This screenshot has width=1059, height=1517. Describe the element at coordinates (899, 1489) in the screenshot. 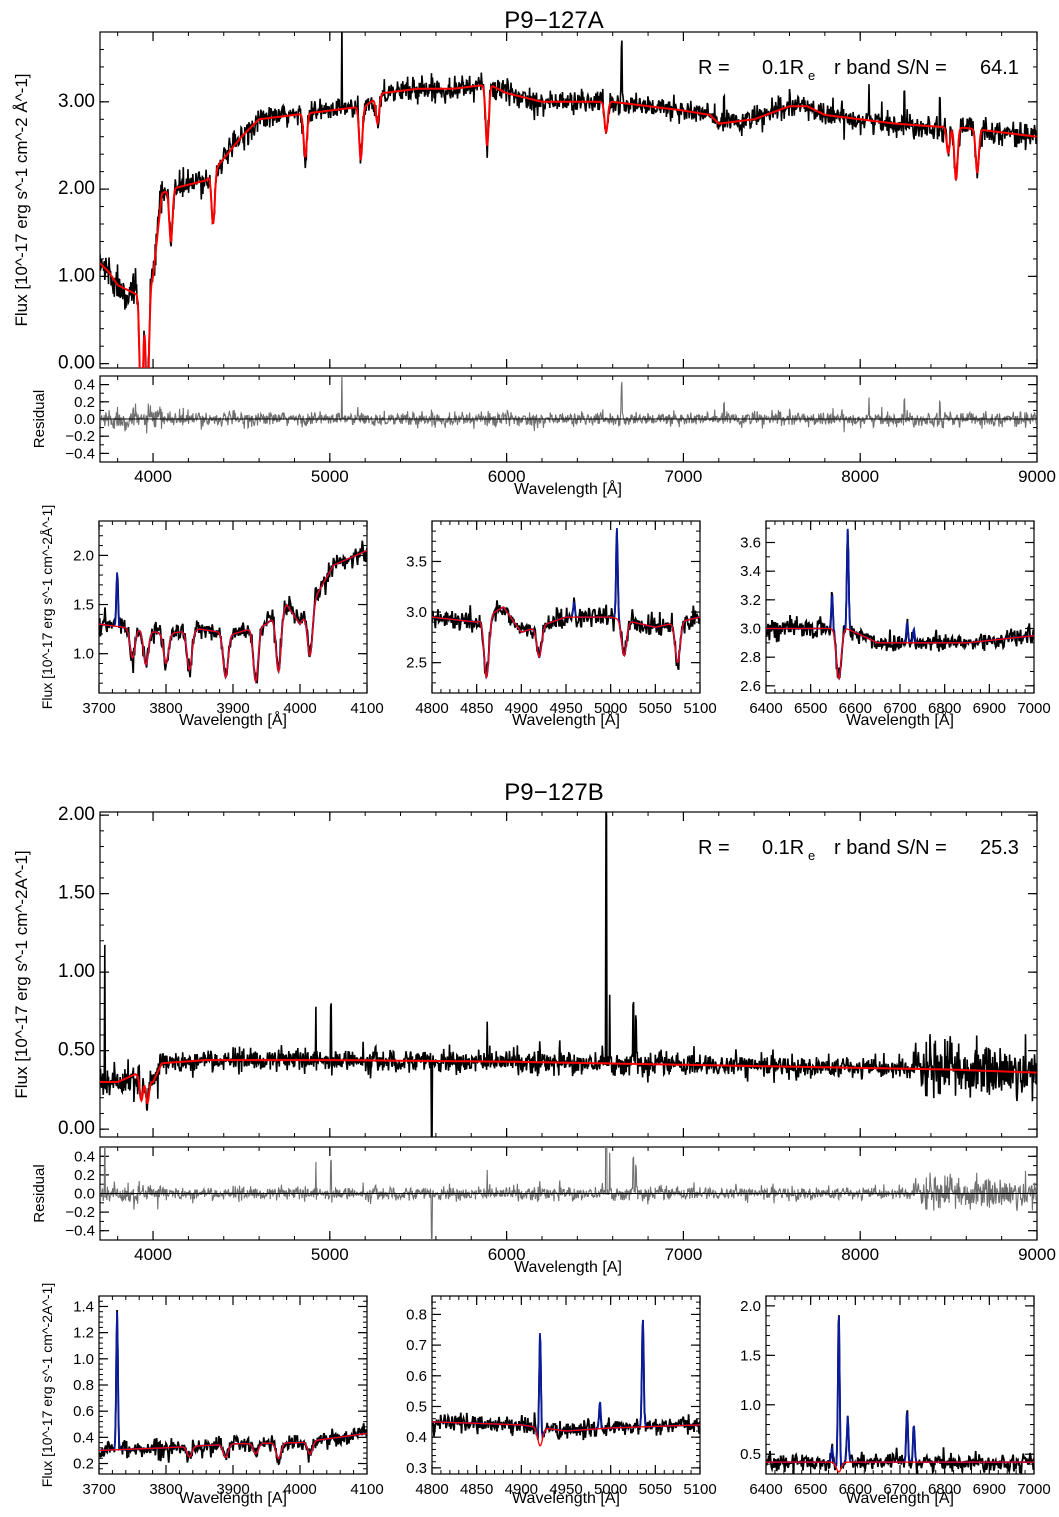

I see `x-tick-label: 6700` at that location.